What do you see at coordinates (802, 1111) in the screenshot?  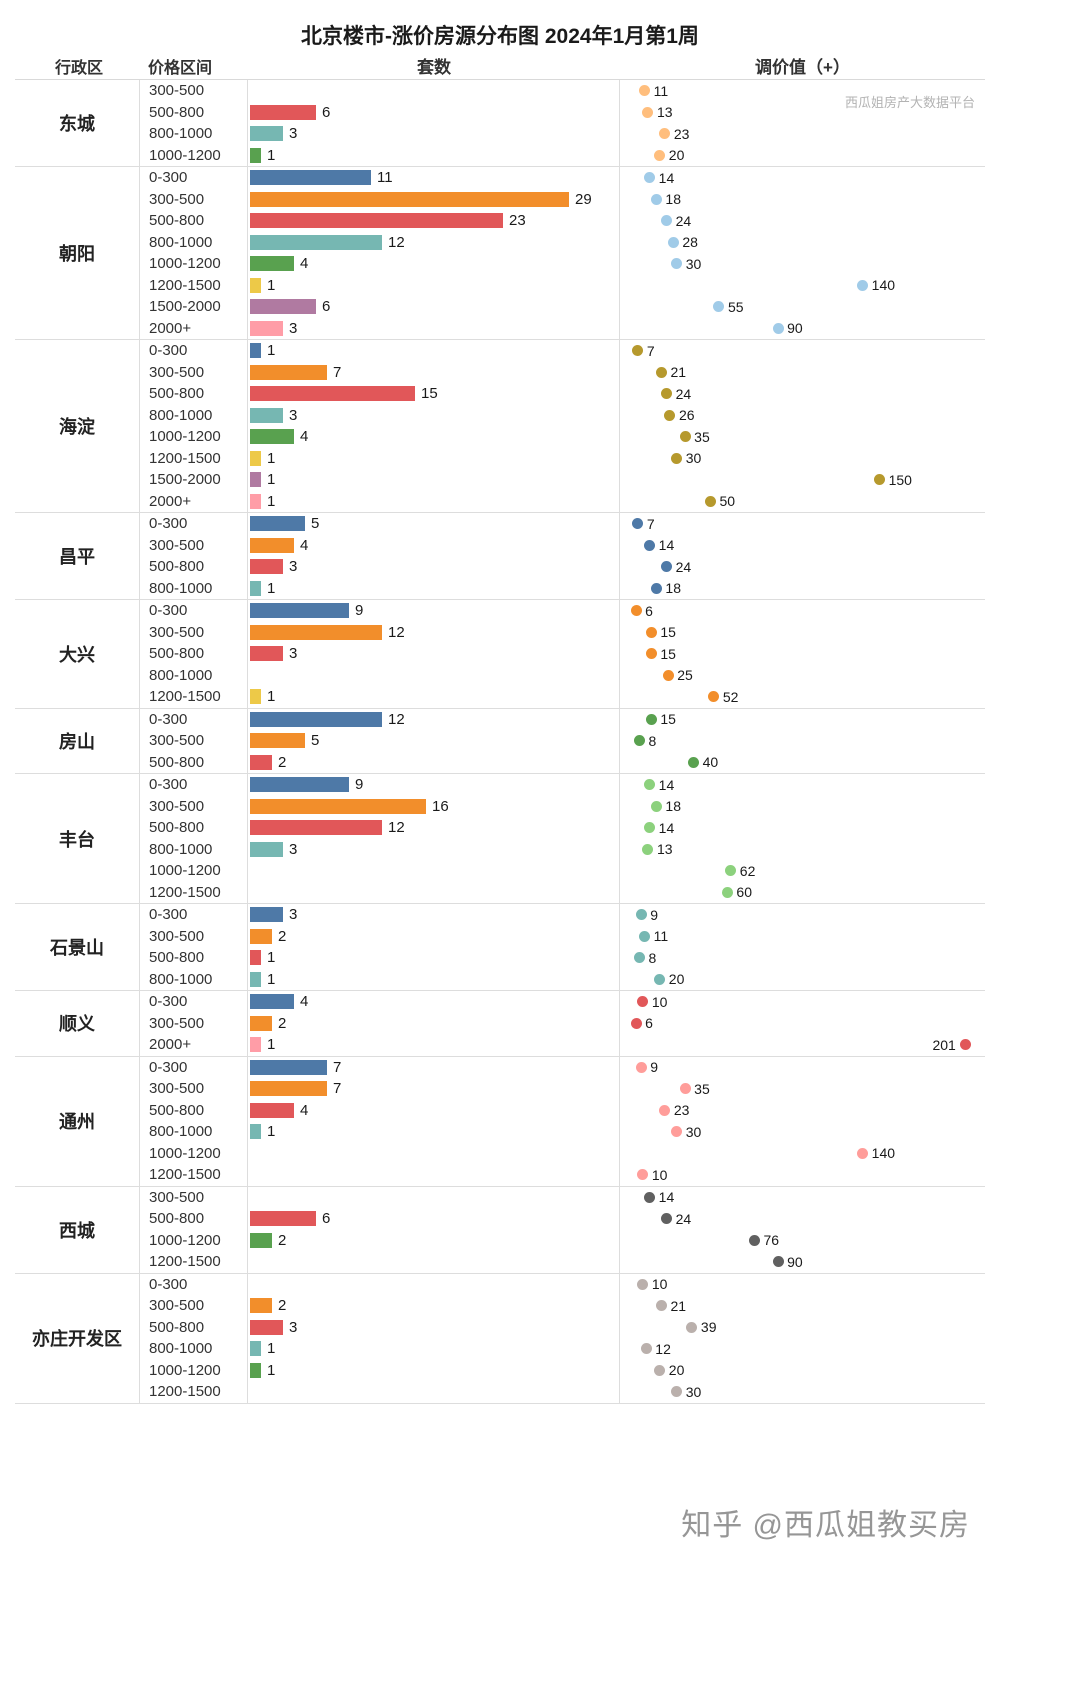 I see `adjustment-dot-cell: 23` at bounding box center [802, 1111].